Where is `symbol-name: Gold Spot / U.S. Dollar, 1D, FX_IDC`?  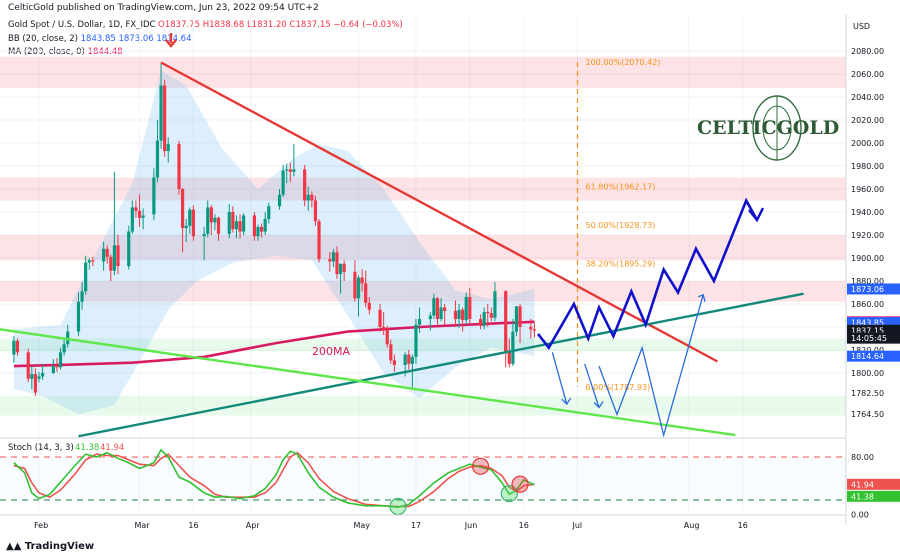 symbol-name: Gold Spot / U.S. Dollar, 1D, FX_IDC is located at coordinates (82, 25).